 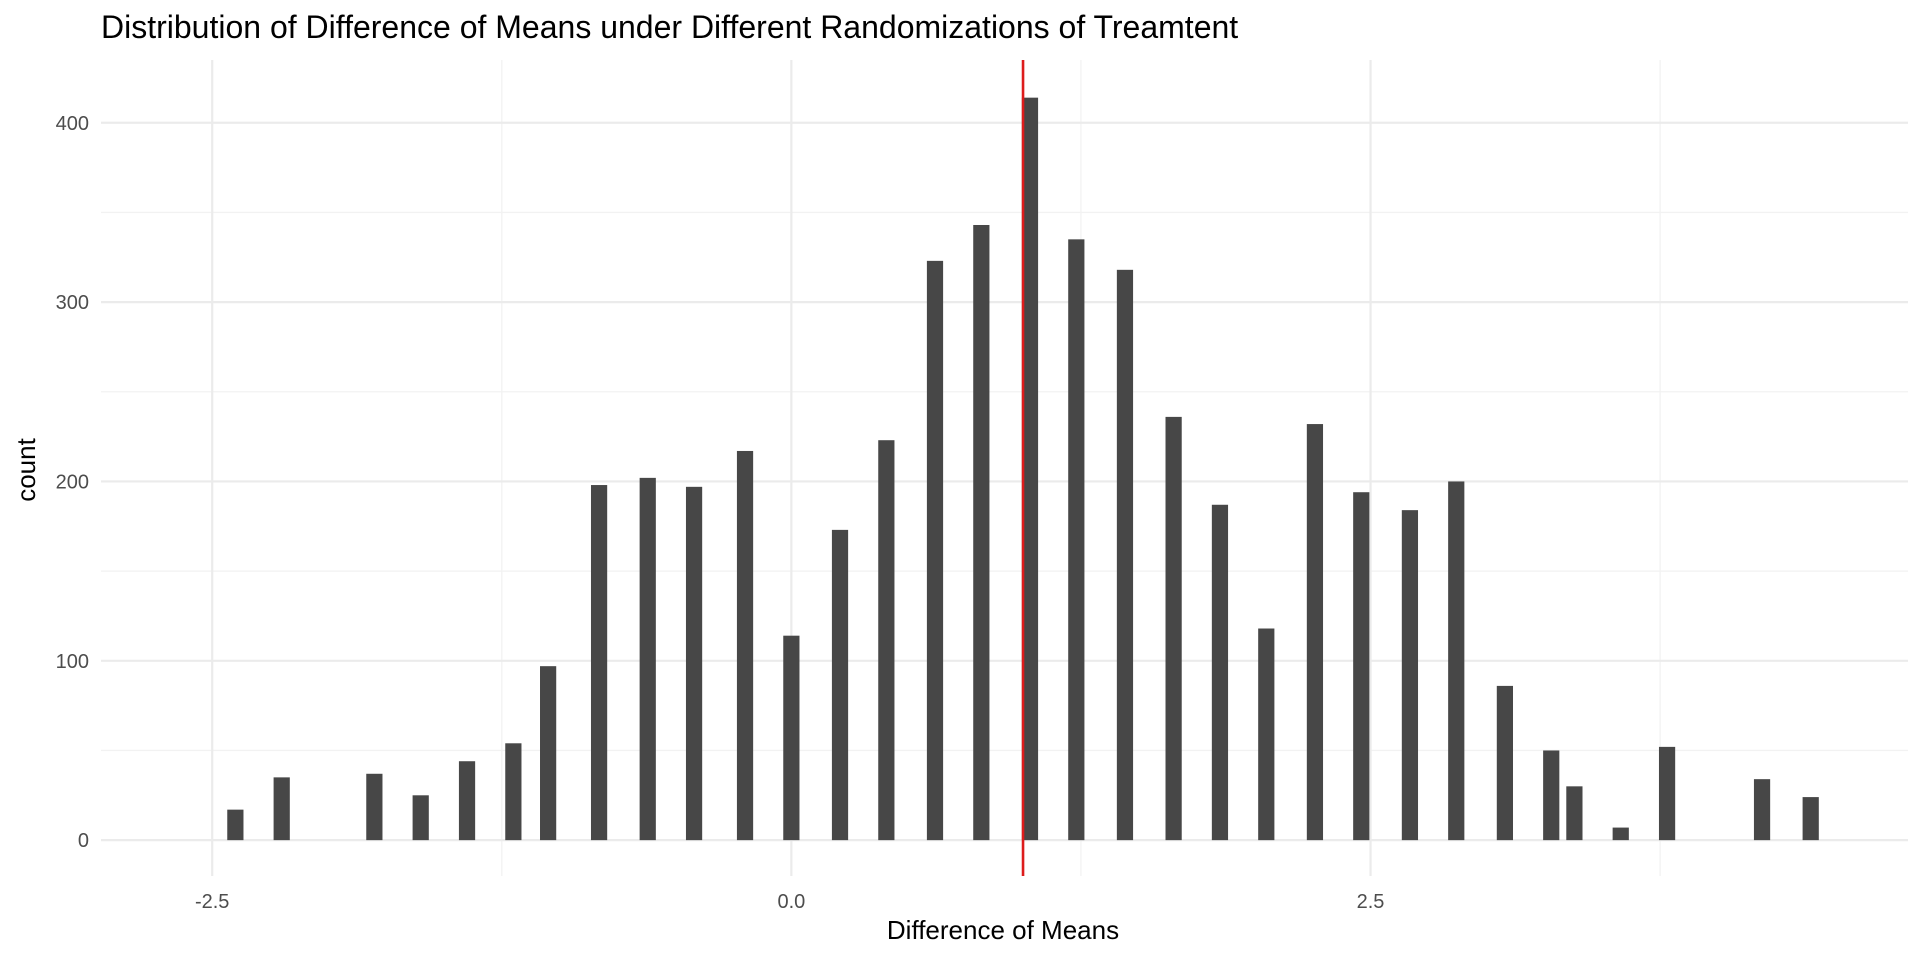 What do you see at coordinates (1371, 902) in the screenshot?
I see `x-tick-label: 2.5` at bounding box center [1371, 902].